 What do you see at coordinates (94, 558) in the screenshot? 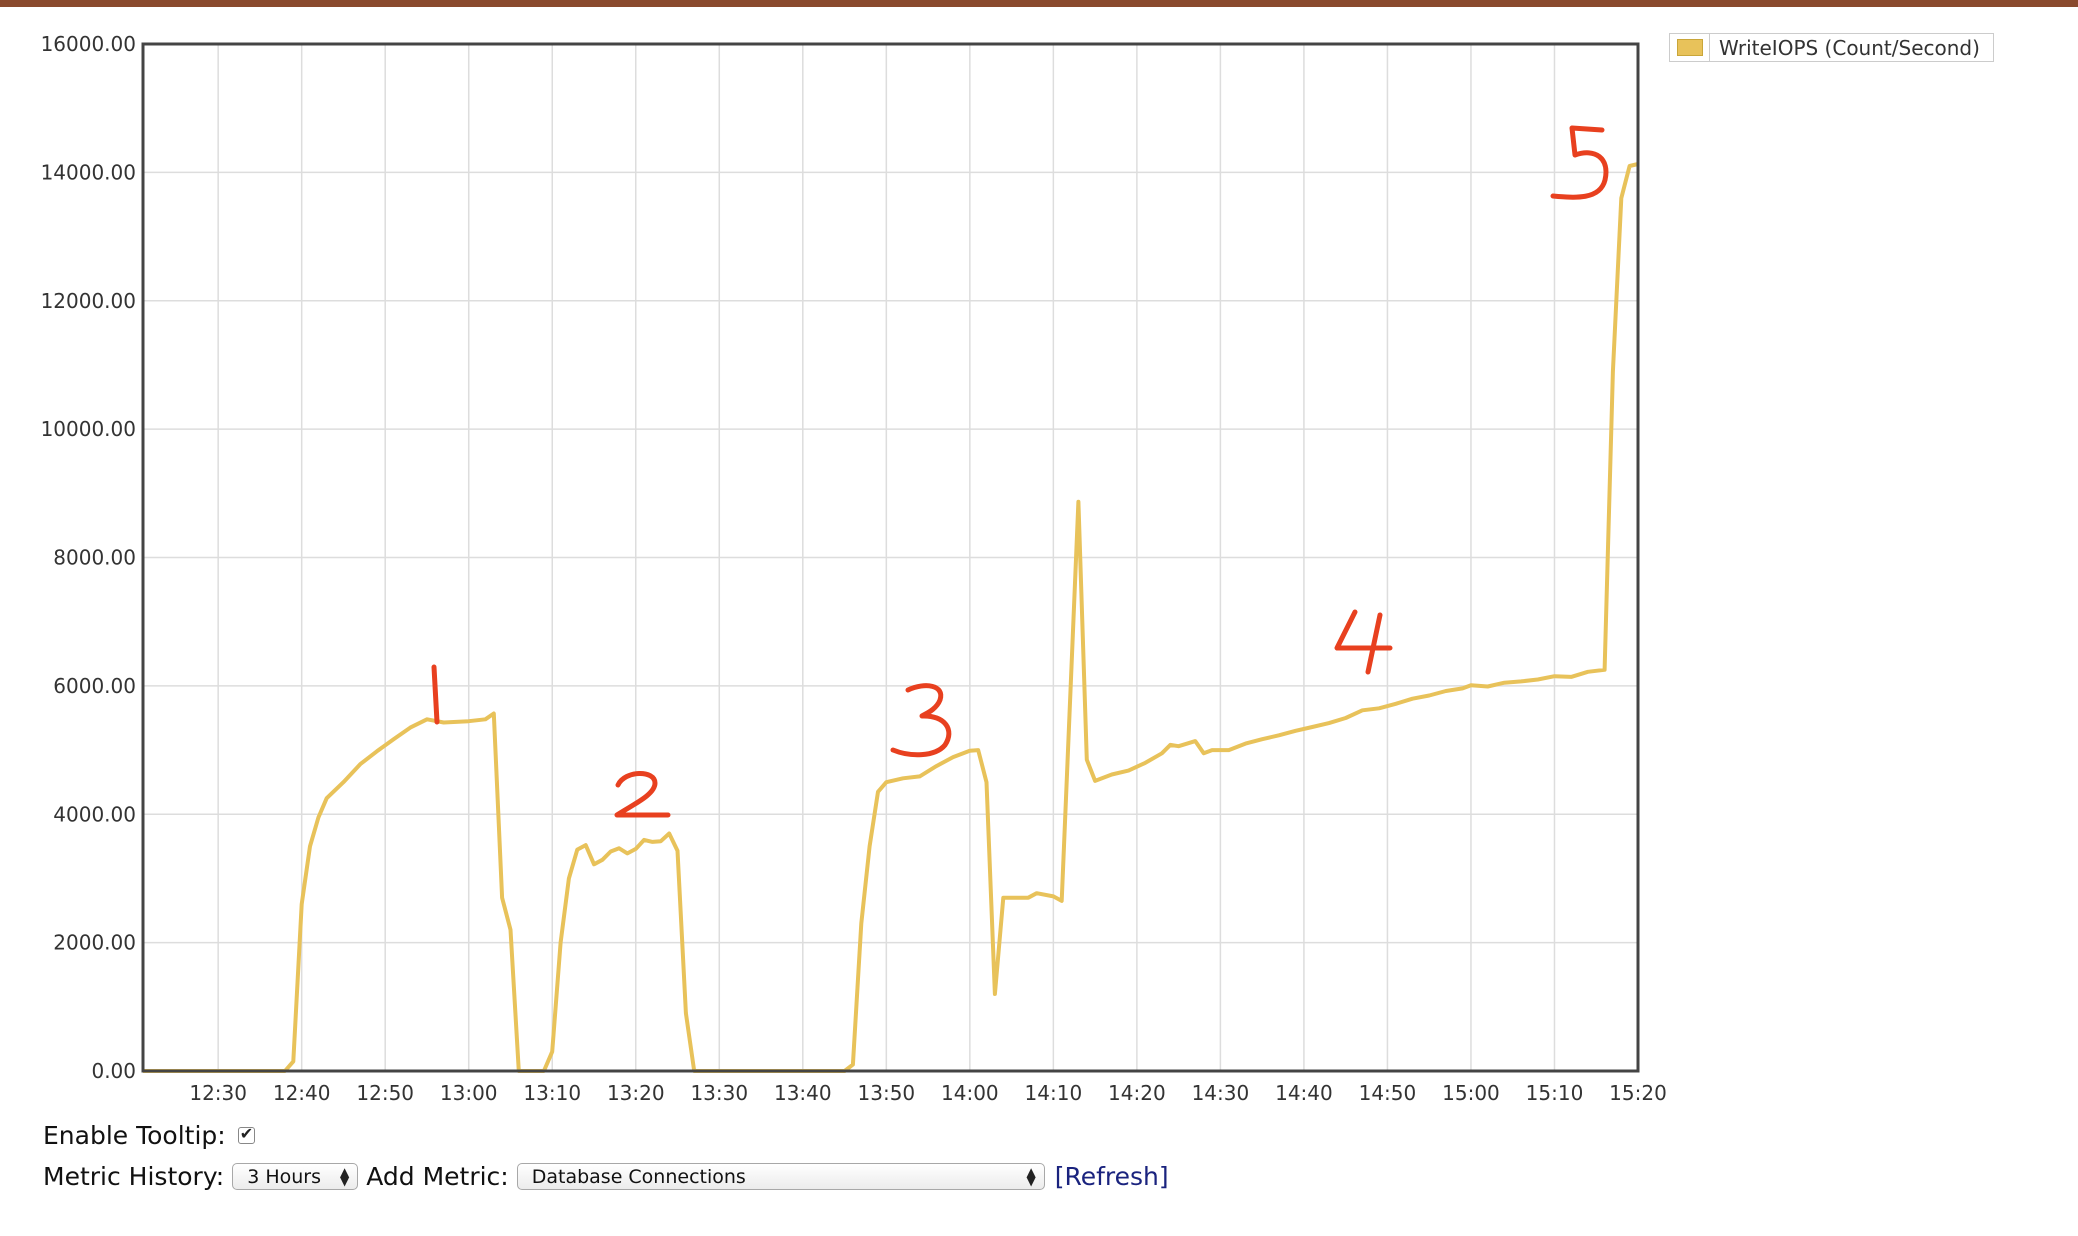
I see `y-tick-label: 8000.00` at bounding box center [94, 558].